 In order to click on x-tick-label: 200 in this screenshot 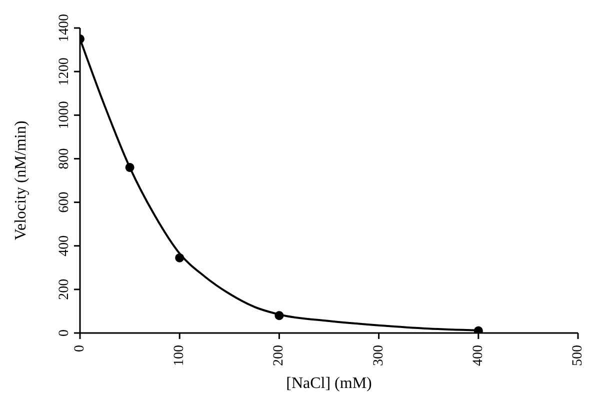, I will do `click(279, 355)`.